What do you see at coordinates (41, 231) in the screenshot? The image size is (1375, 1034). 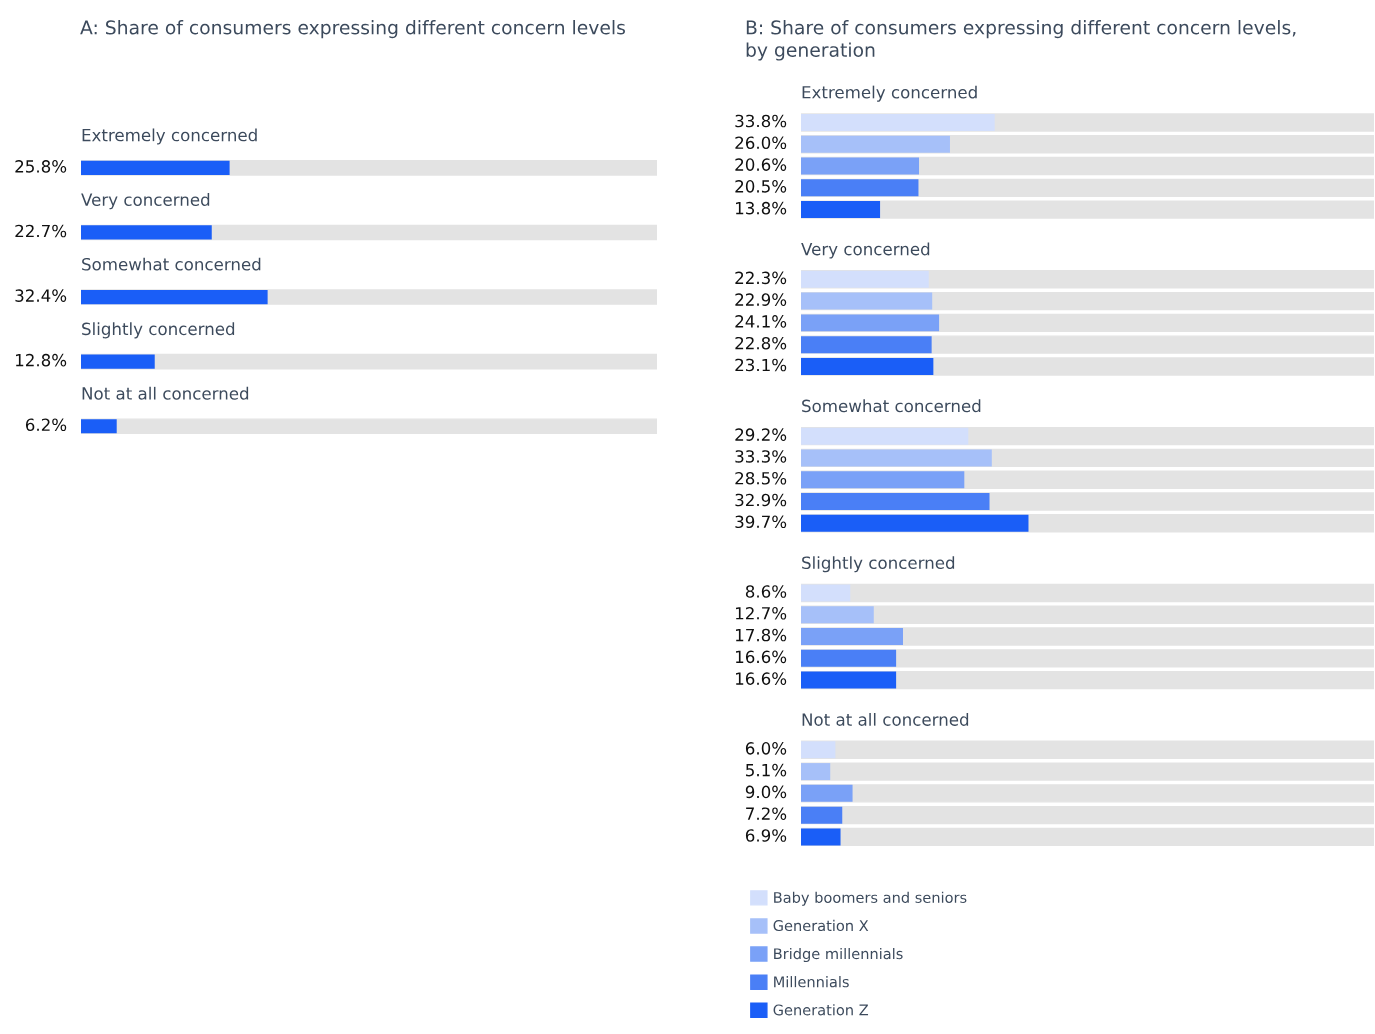 I see `data-label: 22.7%` at bounding box center [41, 231].